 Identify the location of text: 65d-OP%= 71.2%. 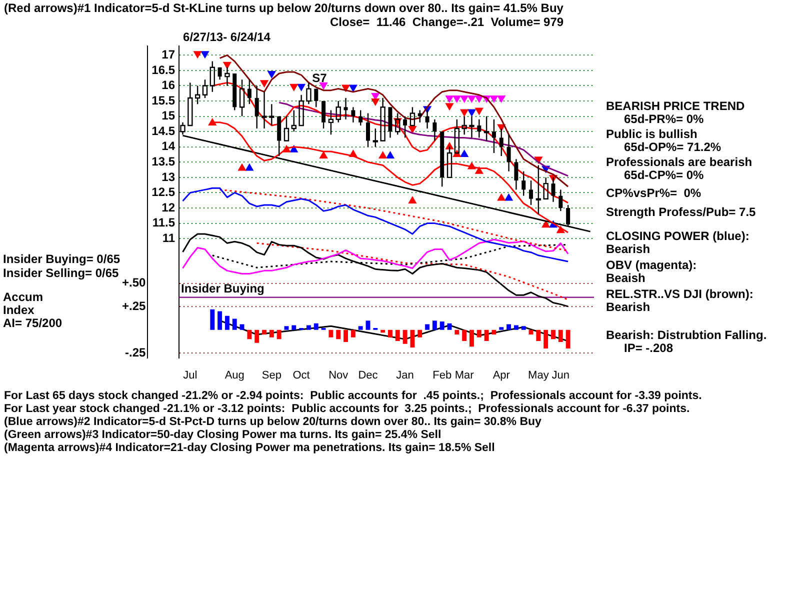
(672, 147).